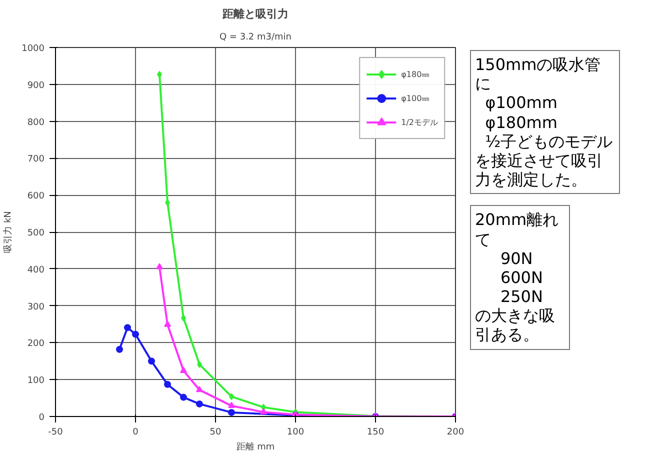  Describe the element at coordinates (295, 433) in the screenshot. I see `x-tick-label: 100` at that location.